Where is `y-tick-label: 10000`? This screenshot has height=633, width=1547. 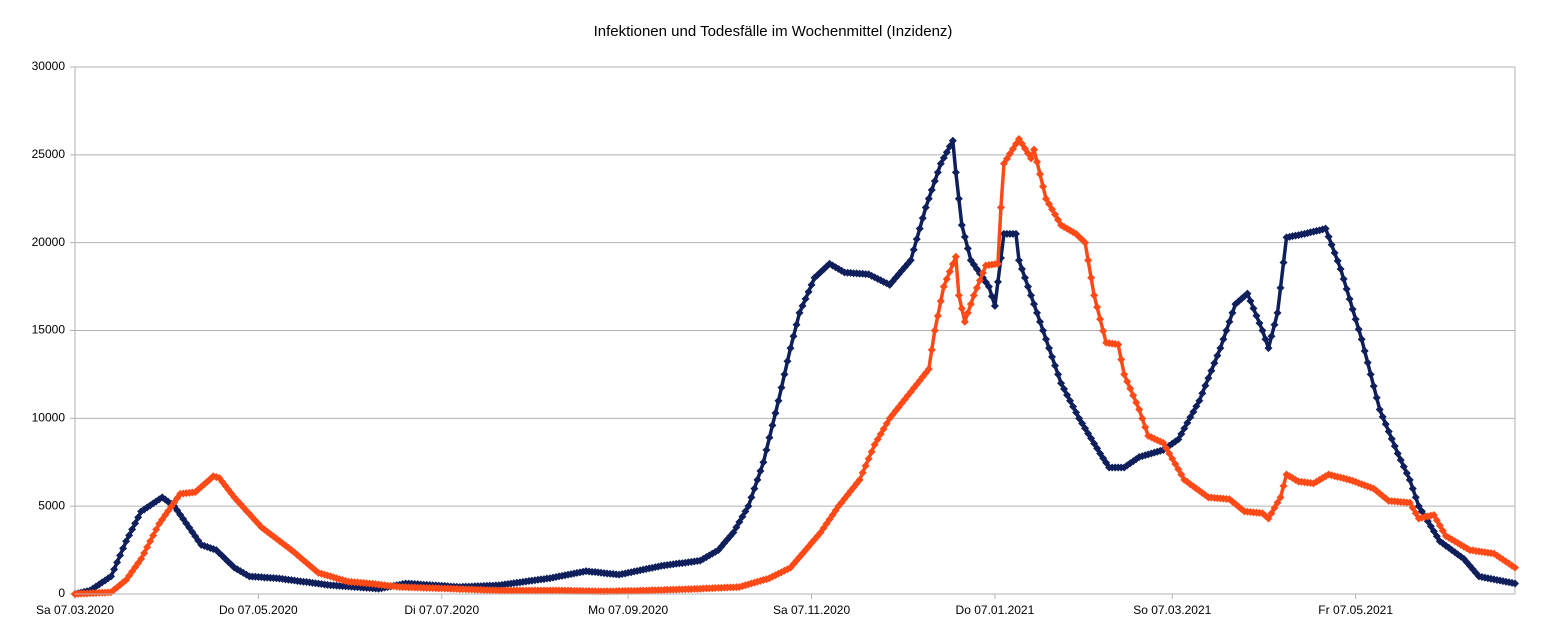
y-tick-label: 10000 is located at coordinates (49, 418).